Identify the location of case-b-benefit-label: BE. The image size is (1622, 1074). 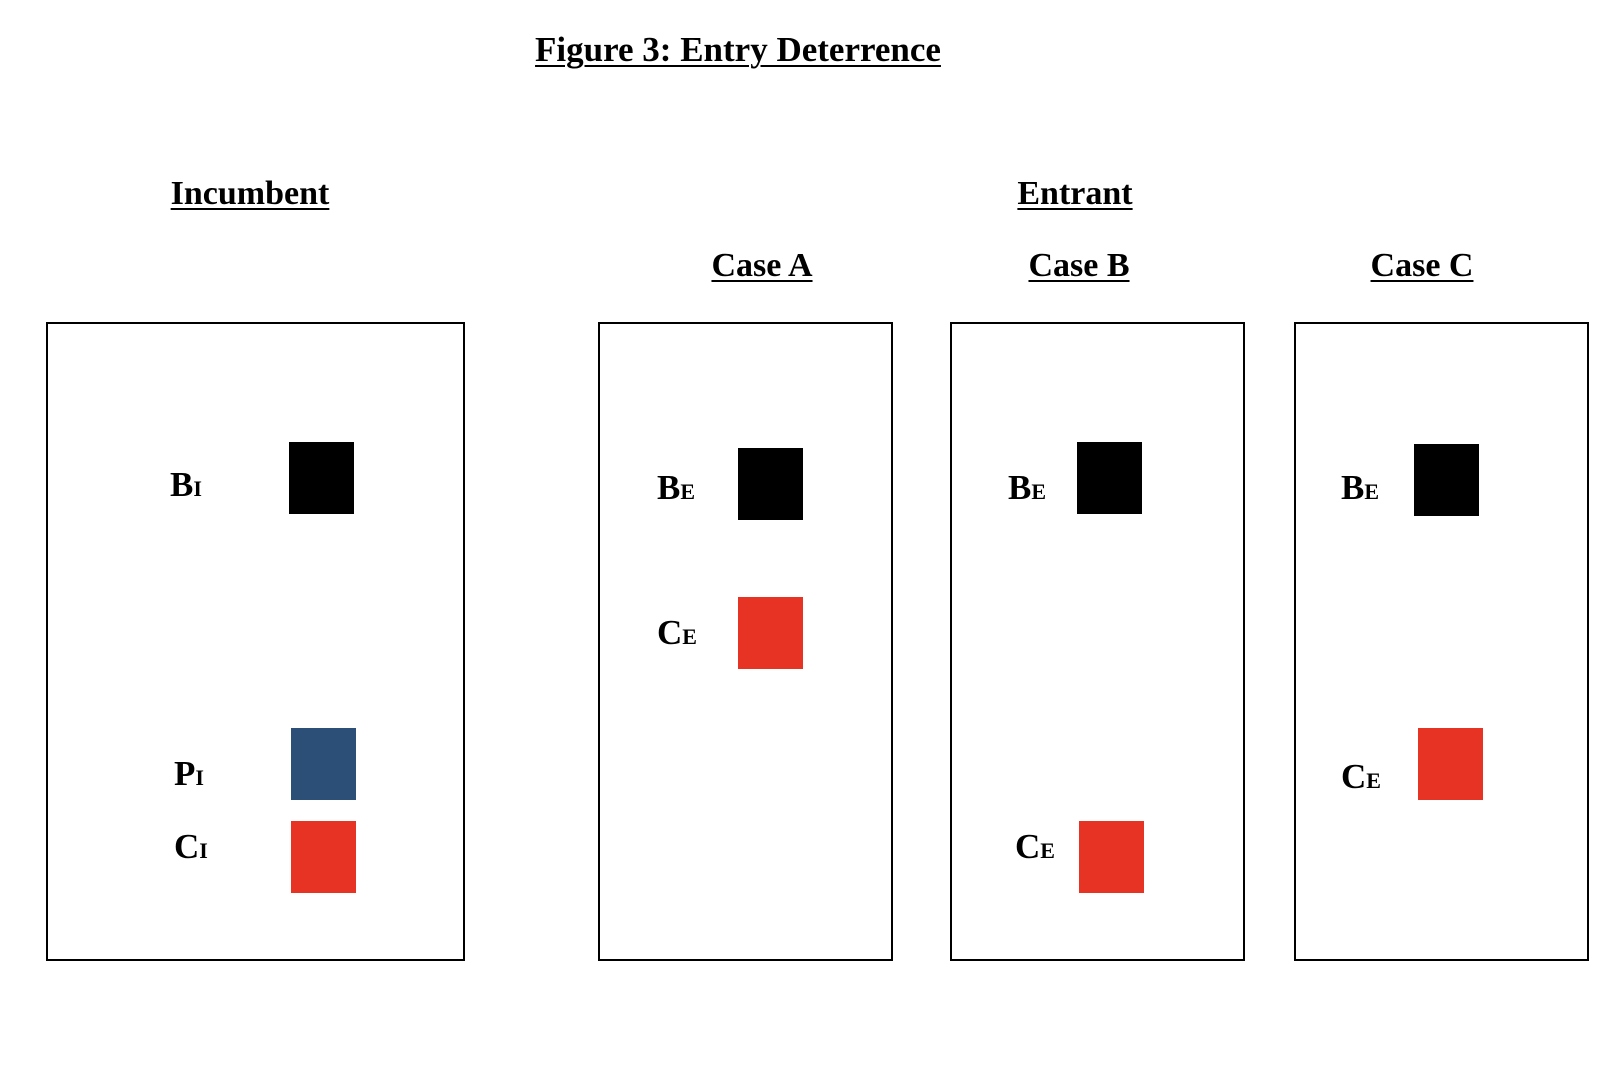
(1027, 487).